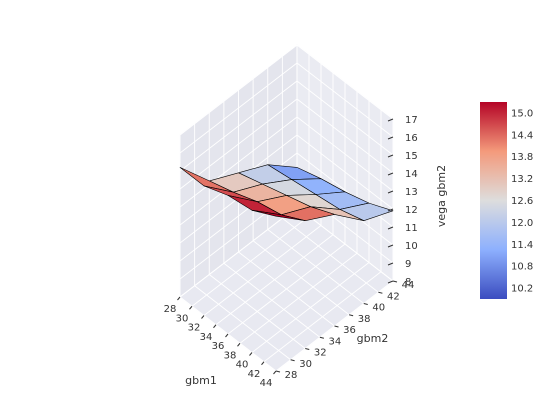 Image resolution: width=552 pixels, height=404 pixels. What do you see at coordinates (522, 113) in the screenshot?
I see `colorbar-tick-label: 15.0` at bounding box center [522, 113].